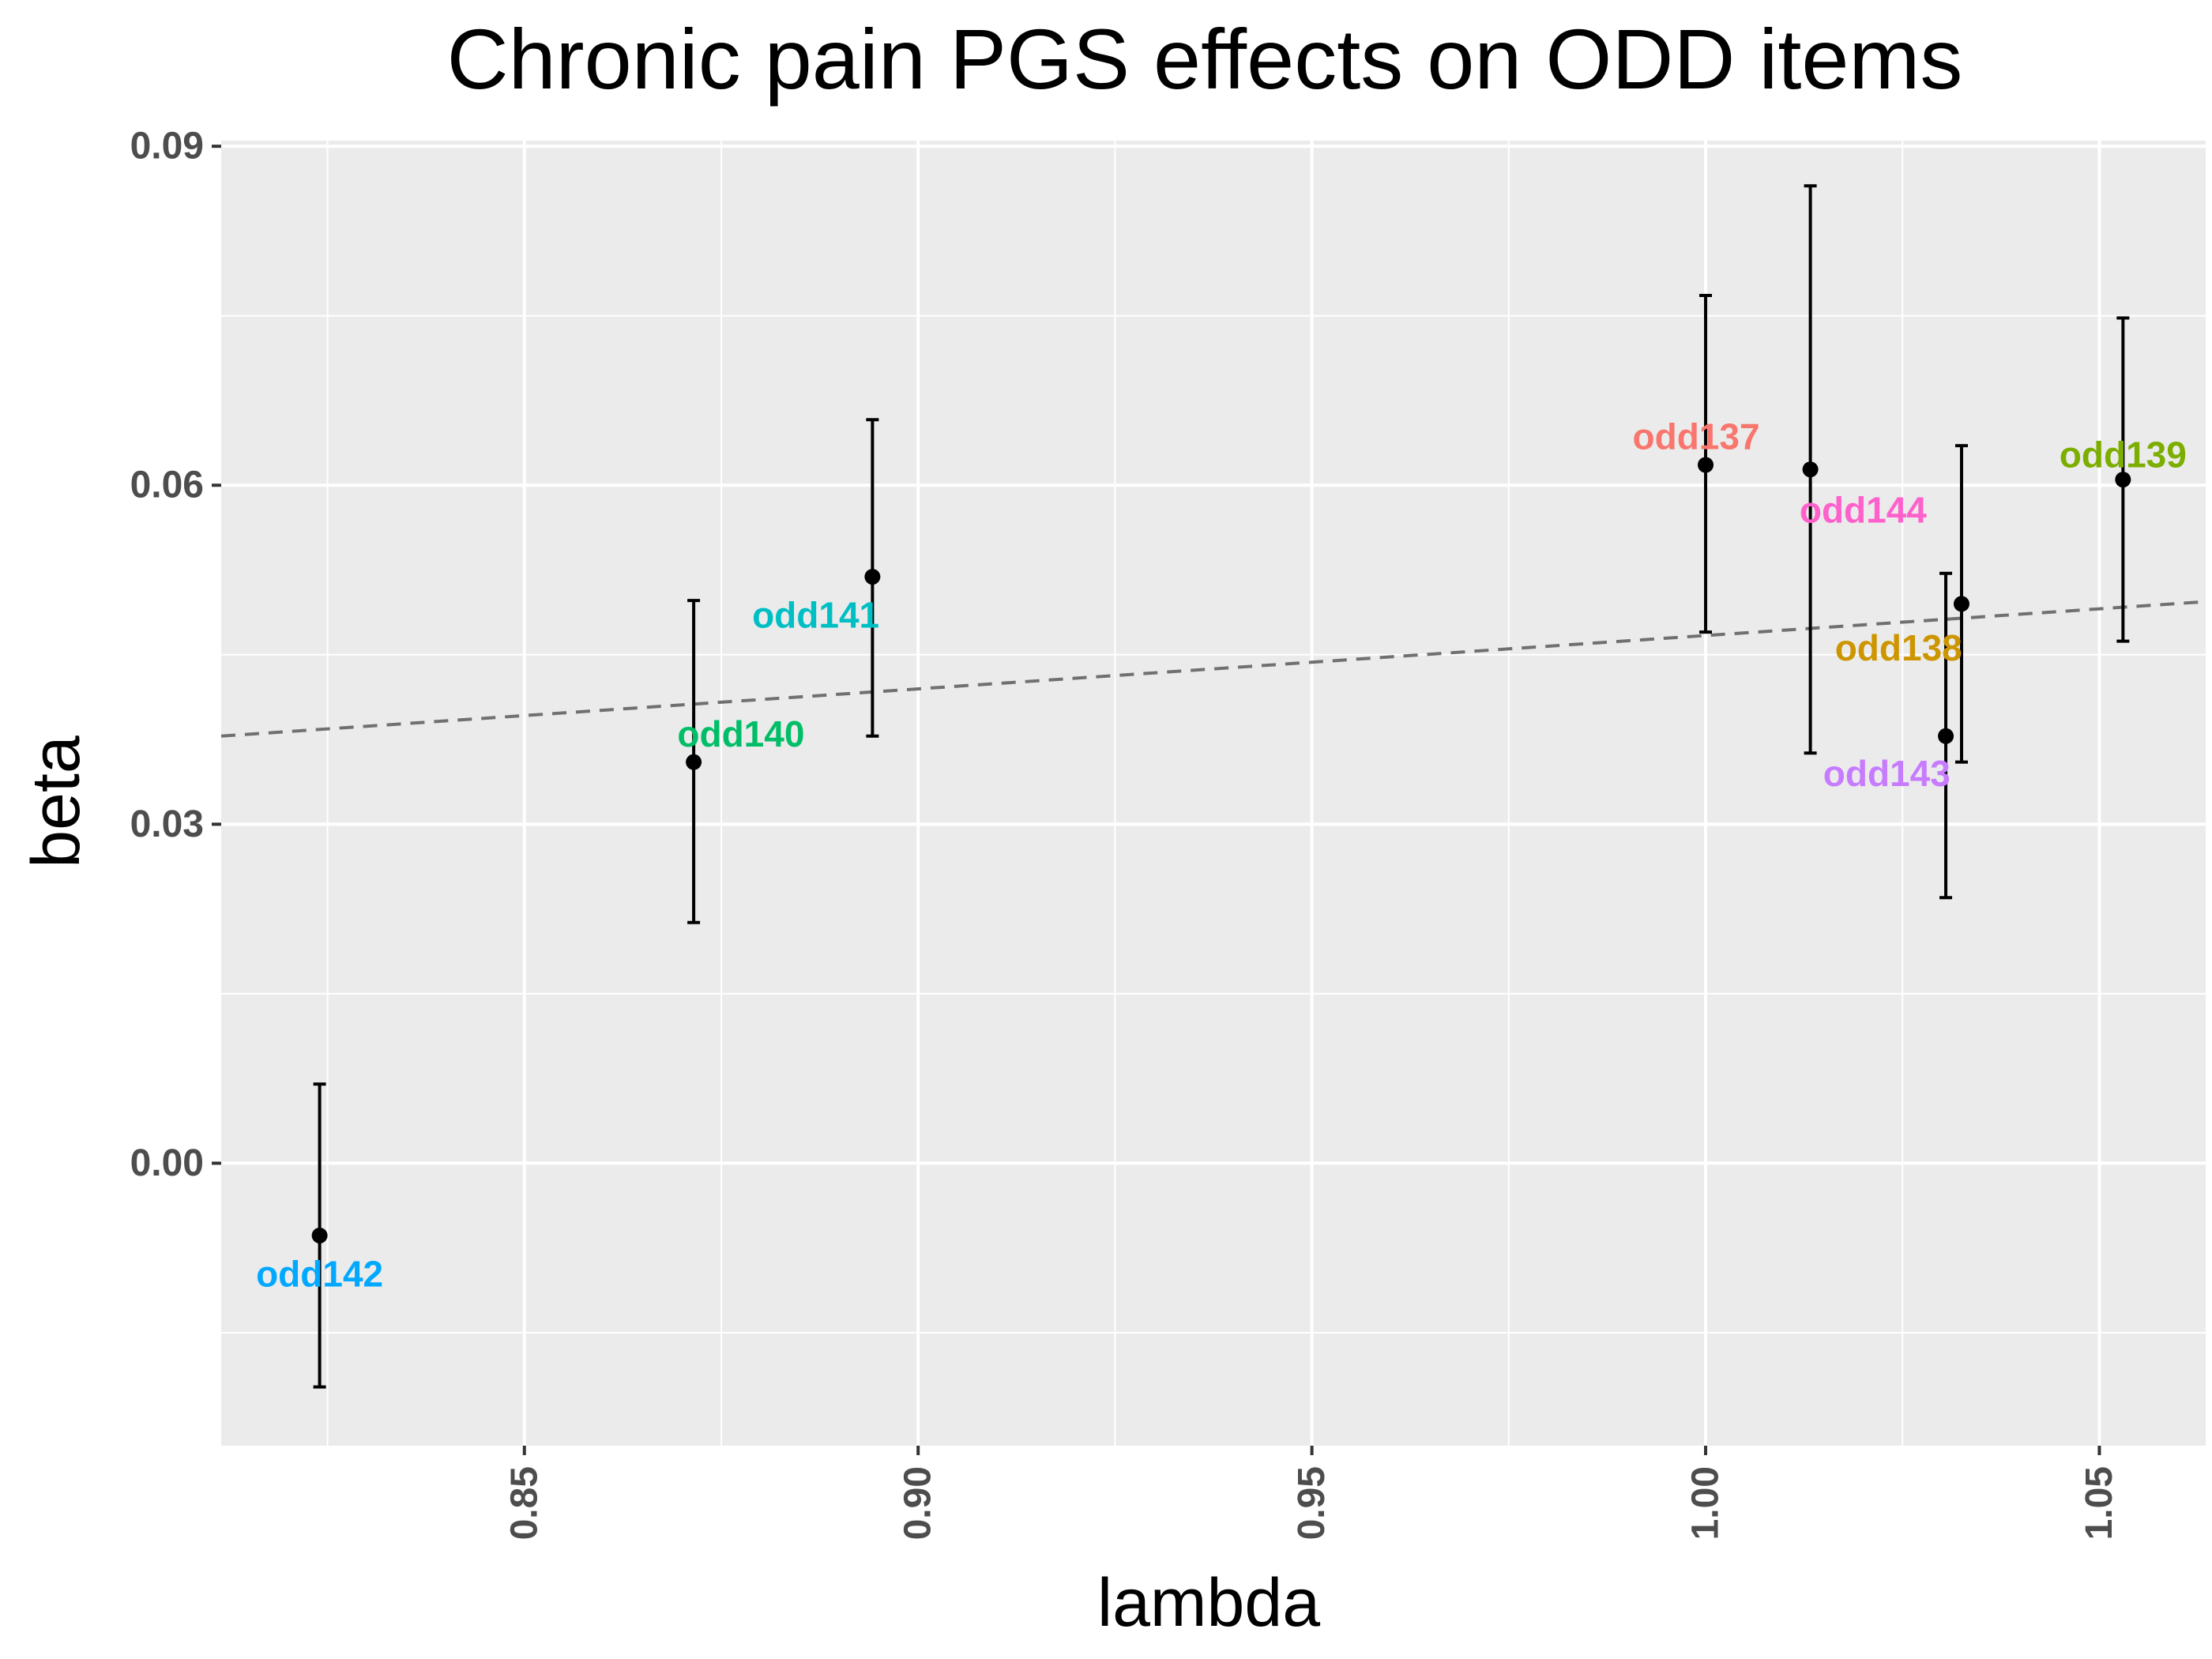 The height and width of the screenshot is (1659, 2212). I want to click on point-odd144, so click(1810, 470).